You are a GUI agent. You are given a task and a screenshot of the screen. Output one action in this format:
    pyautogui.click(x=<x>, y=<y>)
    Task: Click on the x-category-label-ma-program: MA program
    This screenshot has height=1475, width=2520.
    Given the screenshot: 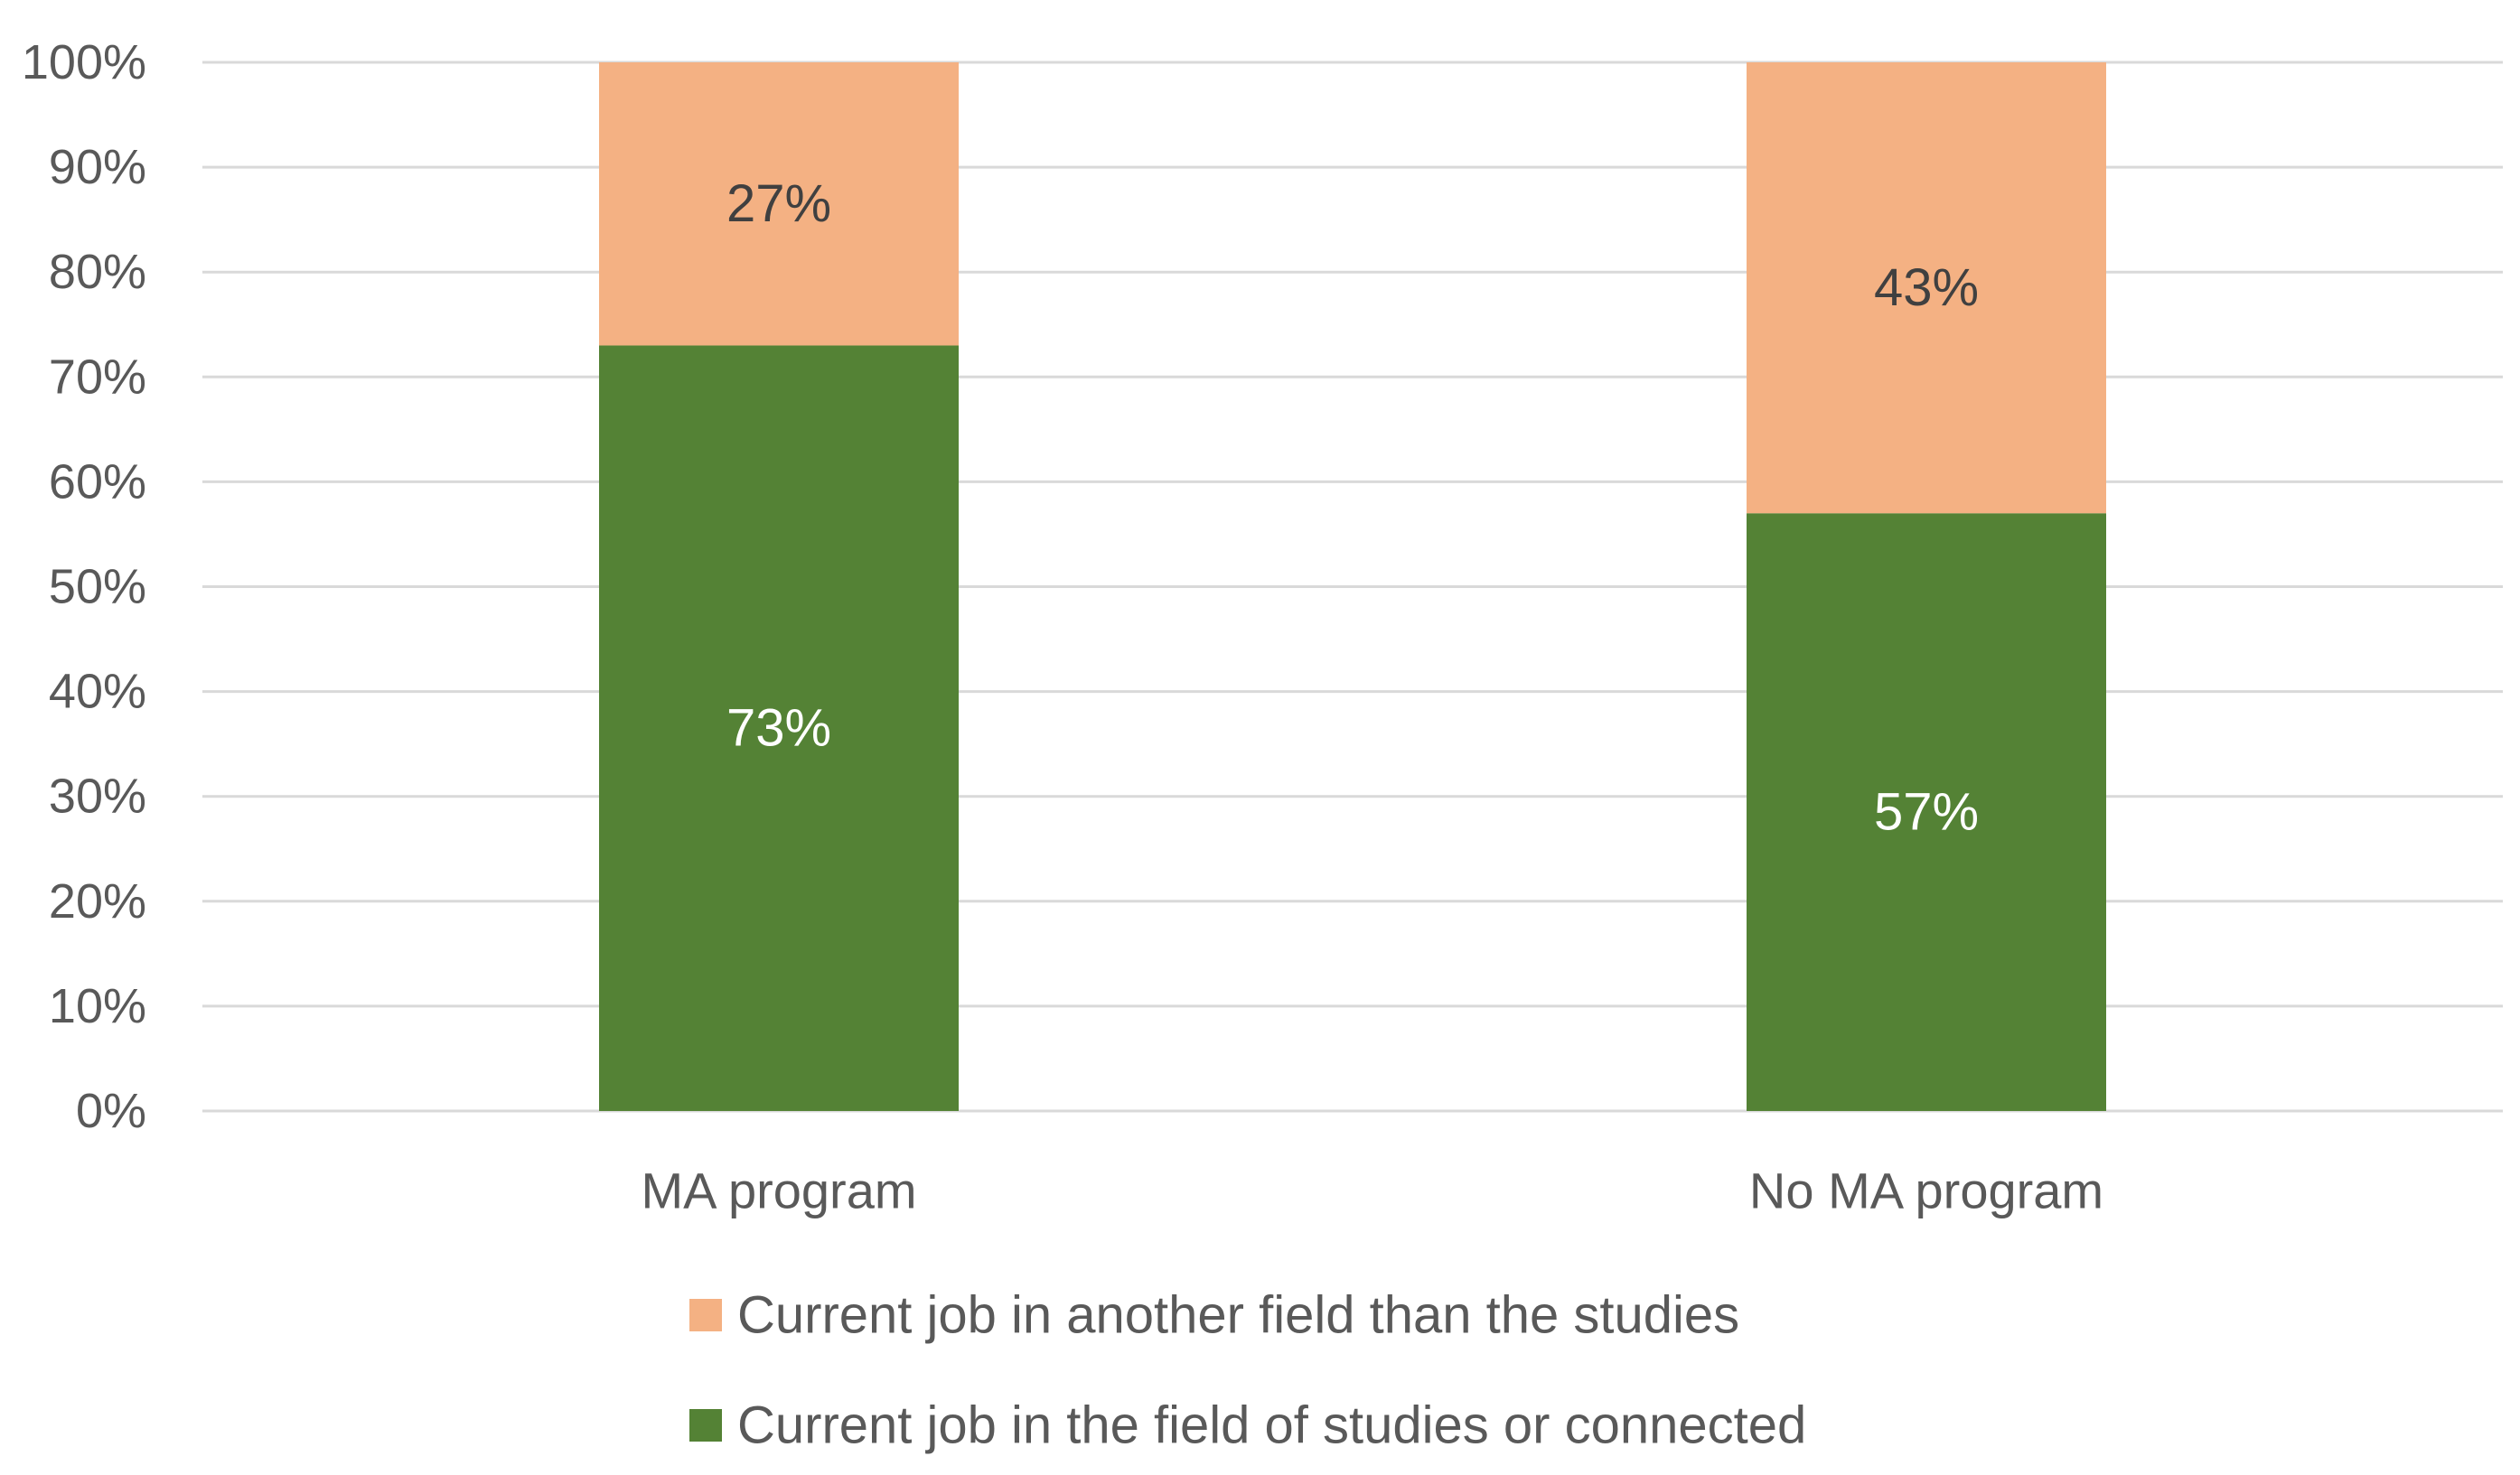 What is the action you would take?
    pyautogui.click(x=780, y=1190)
    